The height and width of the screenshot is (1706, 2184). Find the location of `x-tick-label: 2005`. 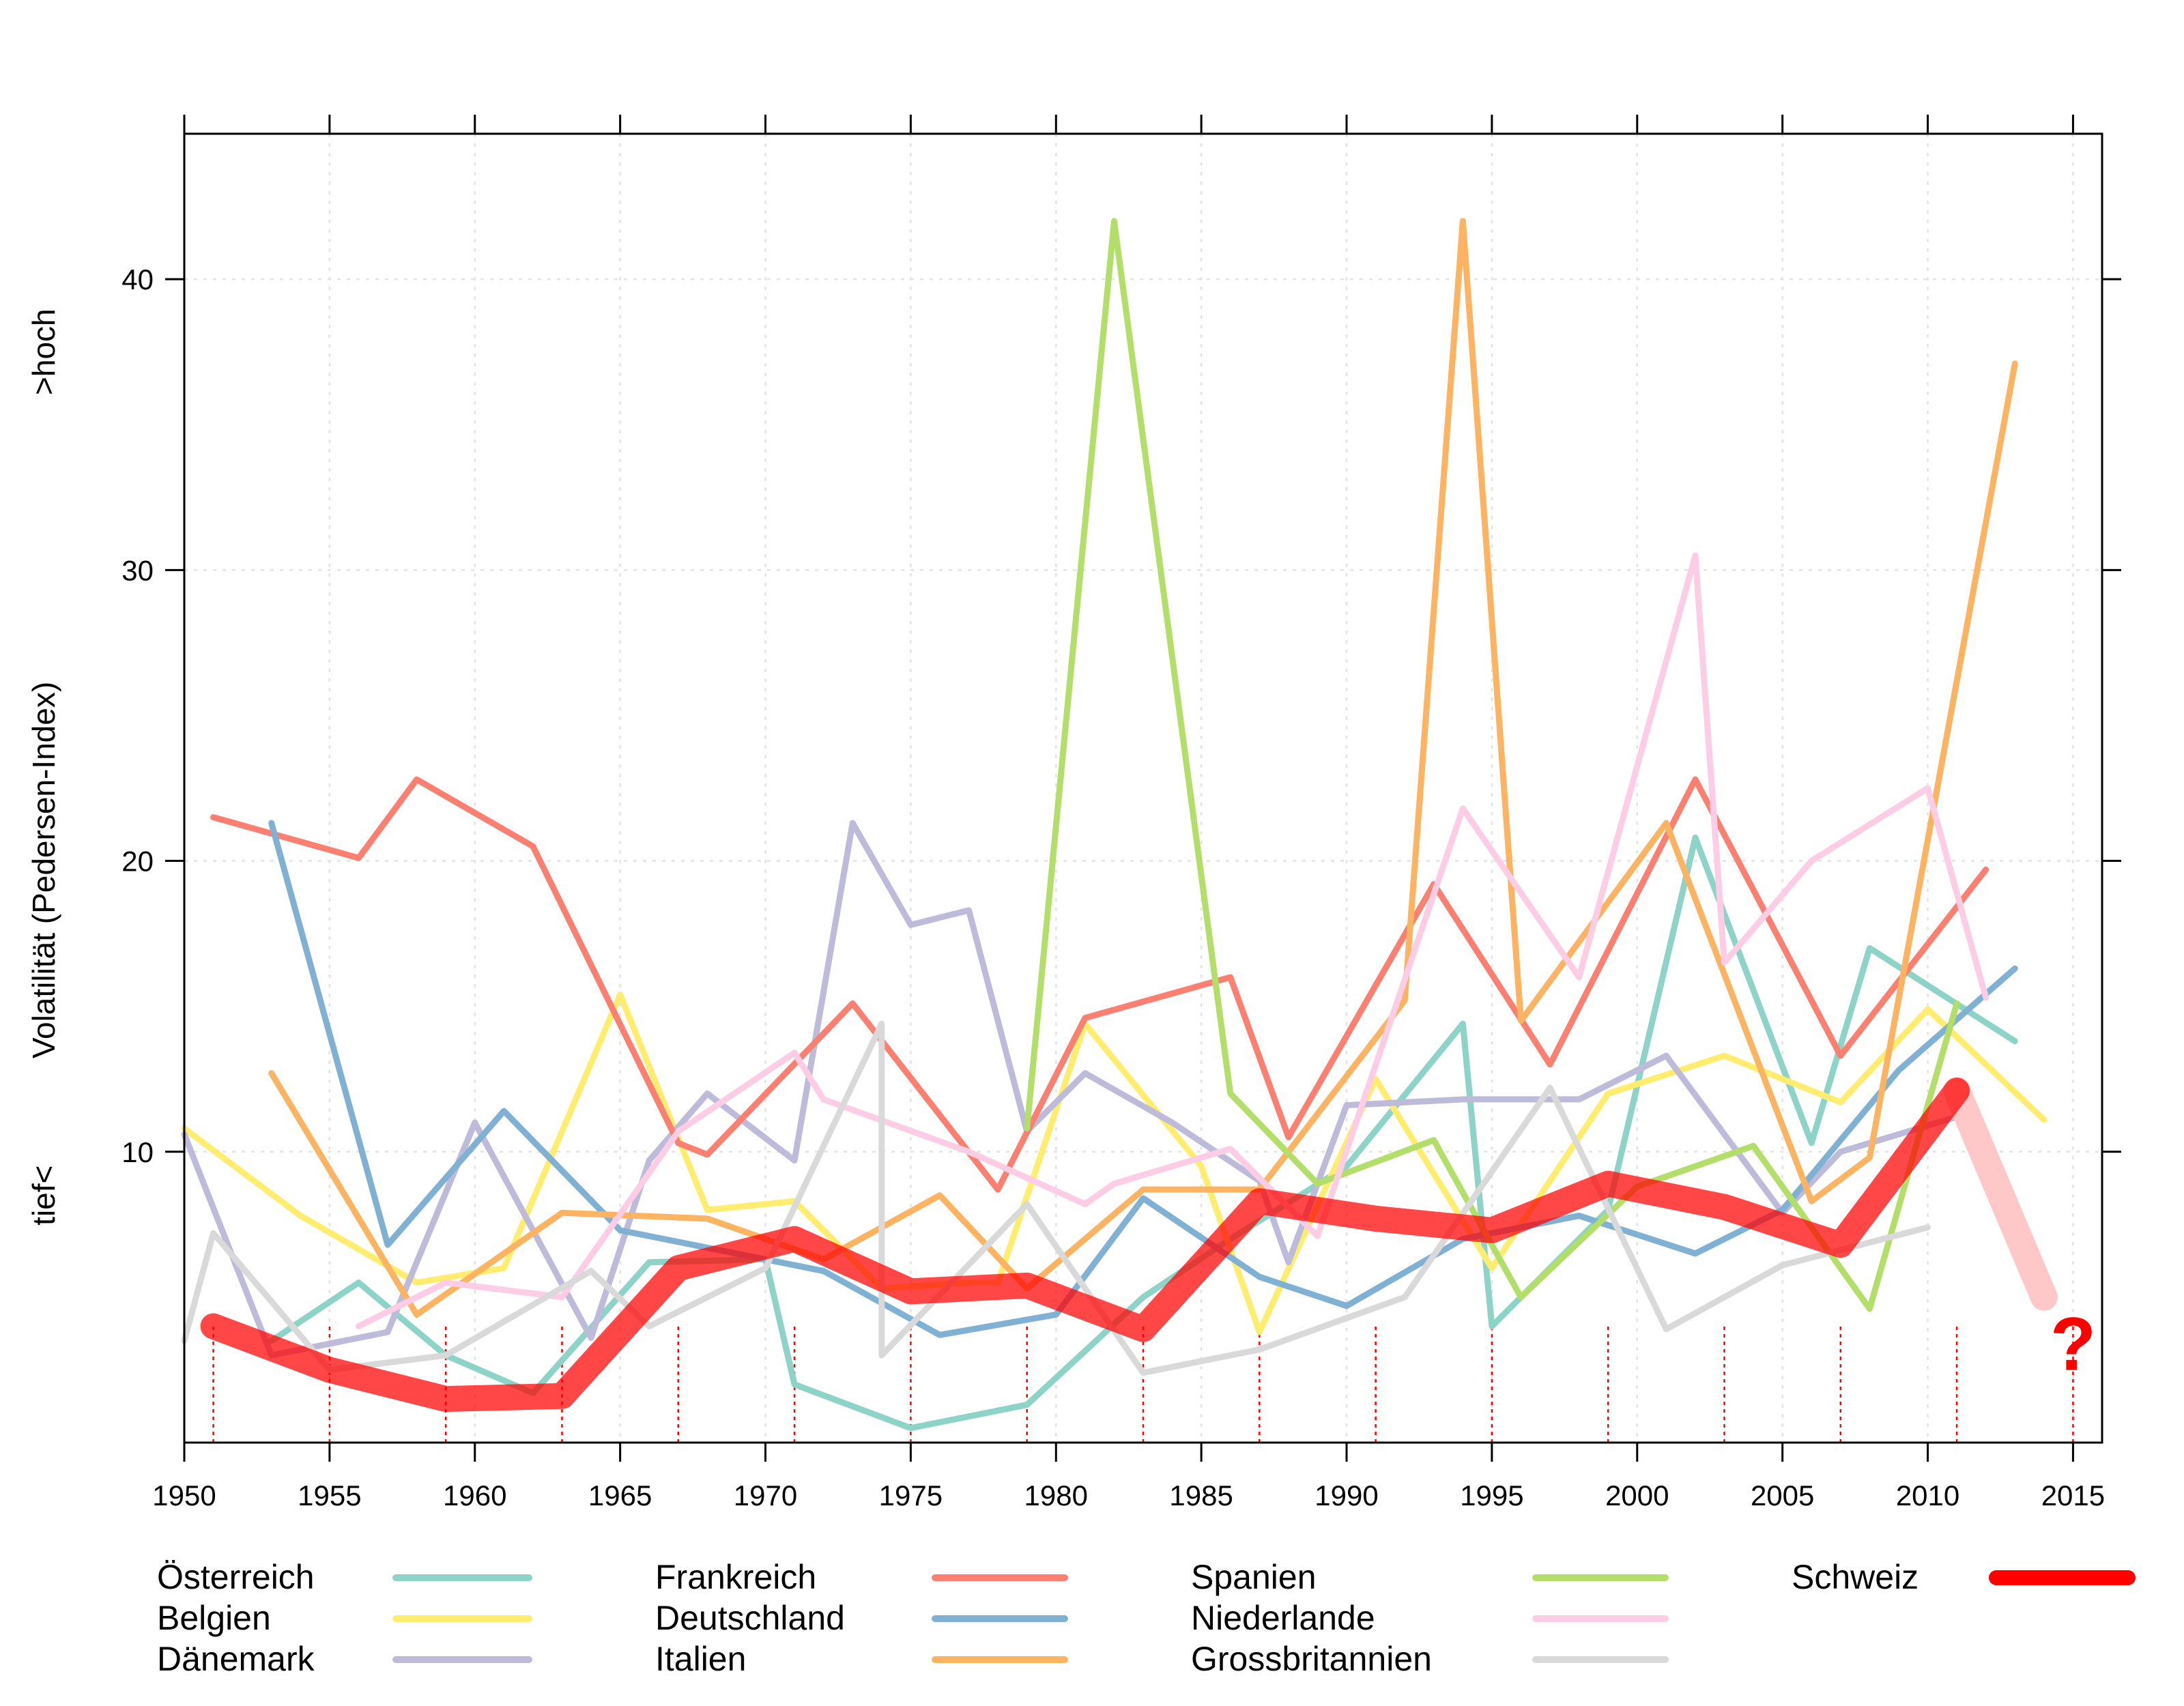

x-tick-label: 2005 is located at coordinates (1782, 1495).